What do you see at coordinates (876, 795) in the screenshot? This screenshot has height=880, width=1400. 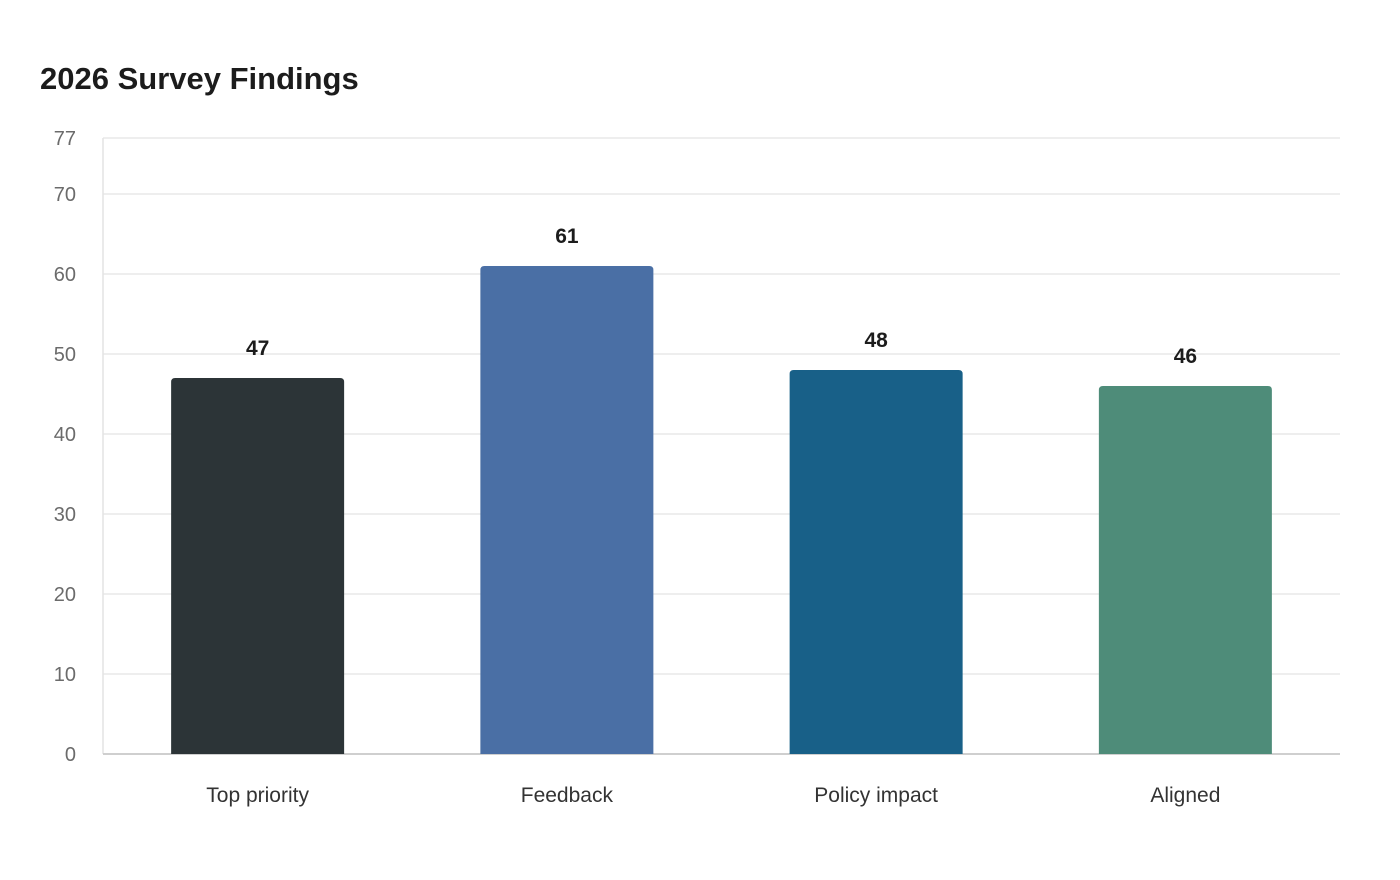 I see `x-category-label: Policy impact` at bounding box center [876, 795].